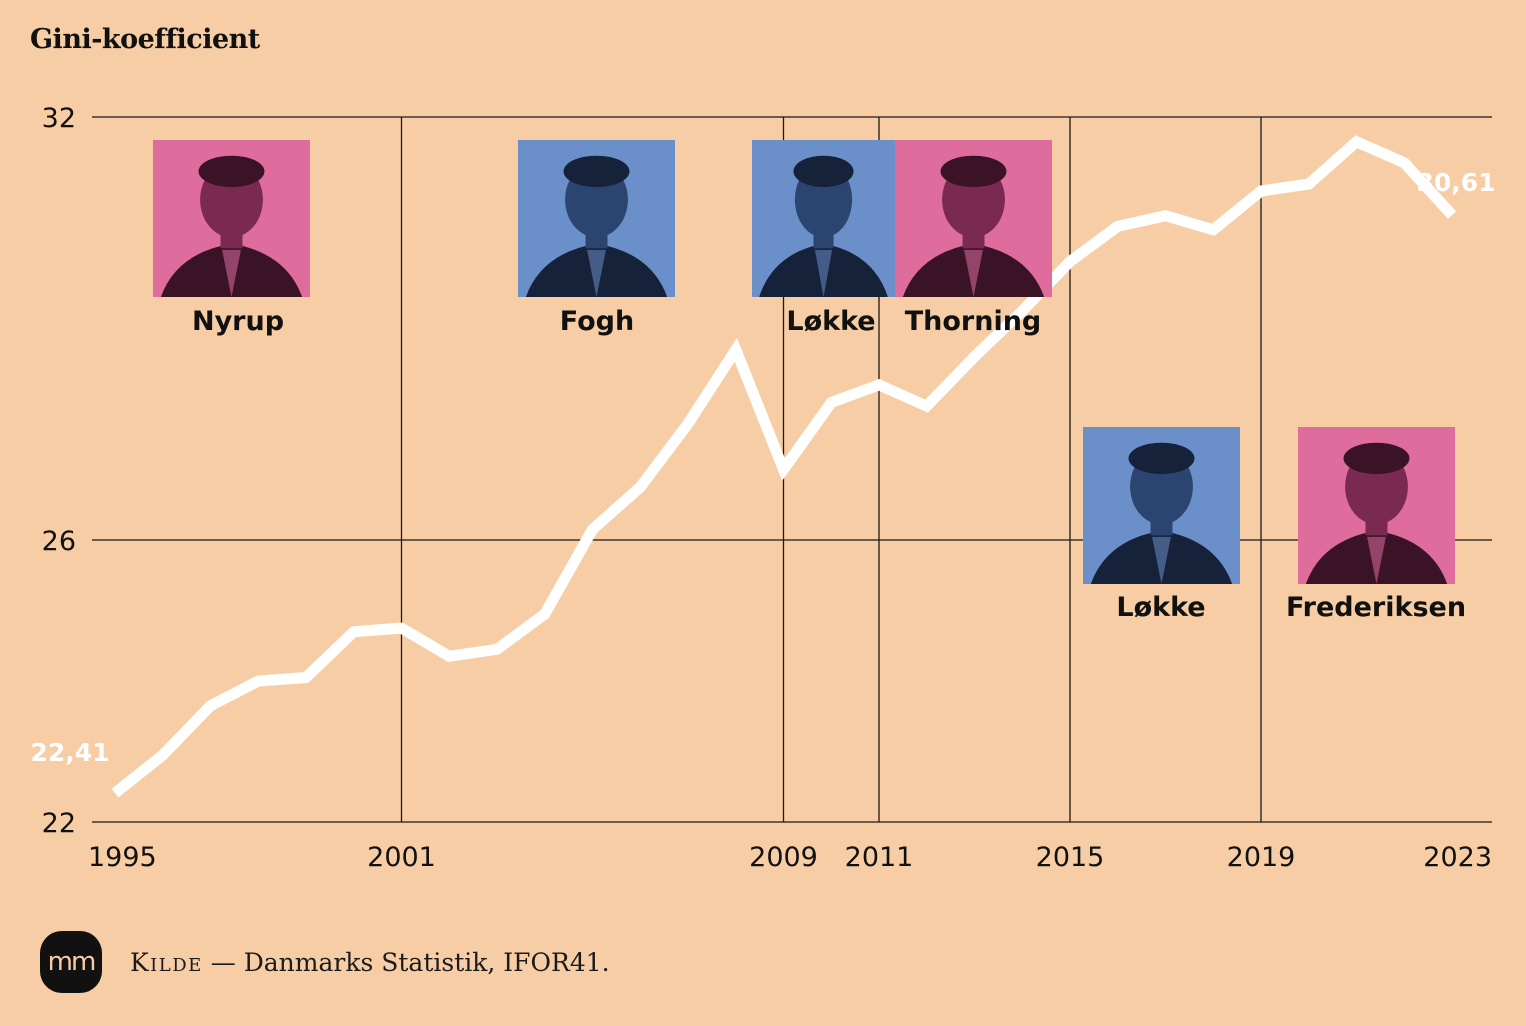 The width and height of the screenshot is (1526, 1026). What do you see at coordinates (973, 321) in the screenshot?
I see `portrait-label-thorning: Thorning` at bounding box center [973, 321].